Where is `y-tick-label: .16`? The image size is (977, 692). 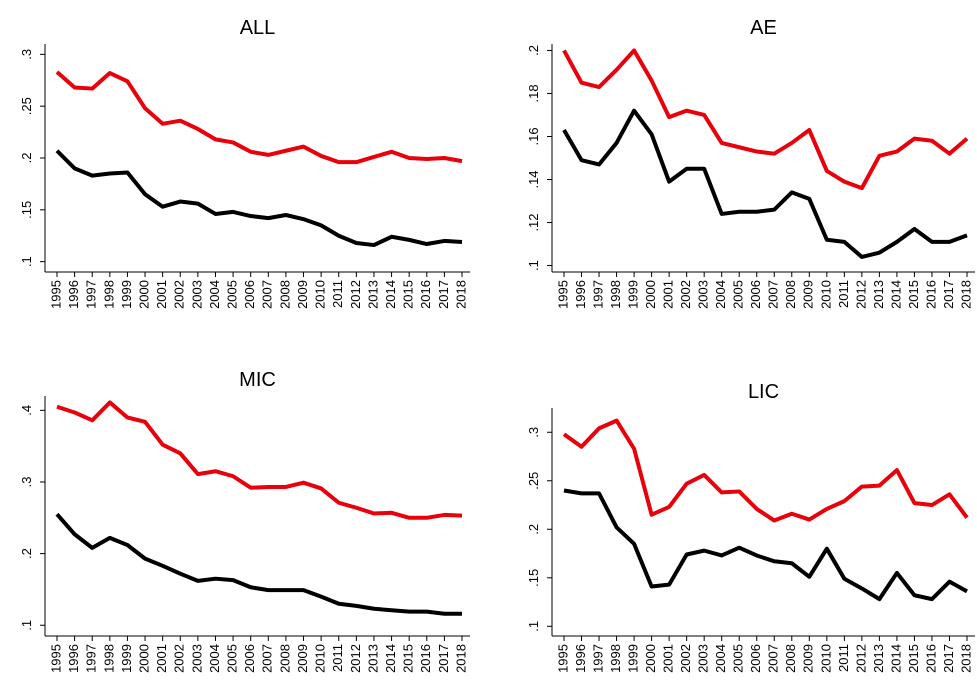
y-tick-label: .16 is located at coordinates (533, 136).